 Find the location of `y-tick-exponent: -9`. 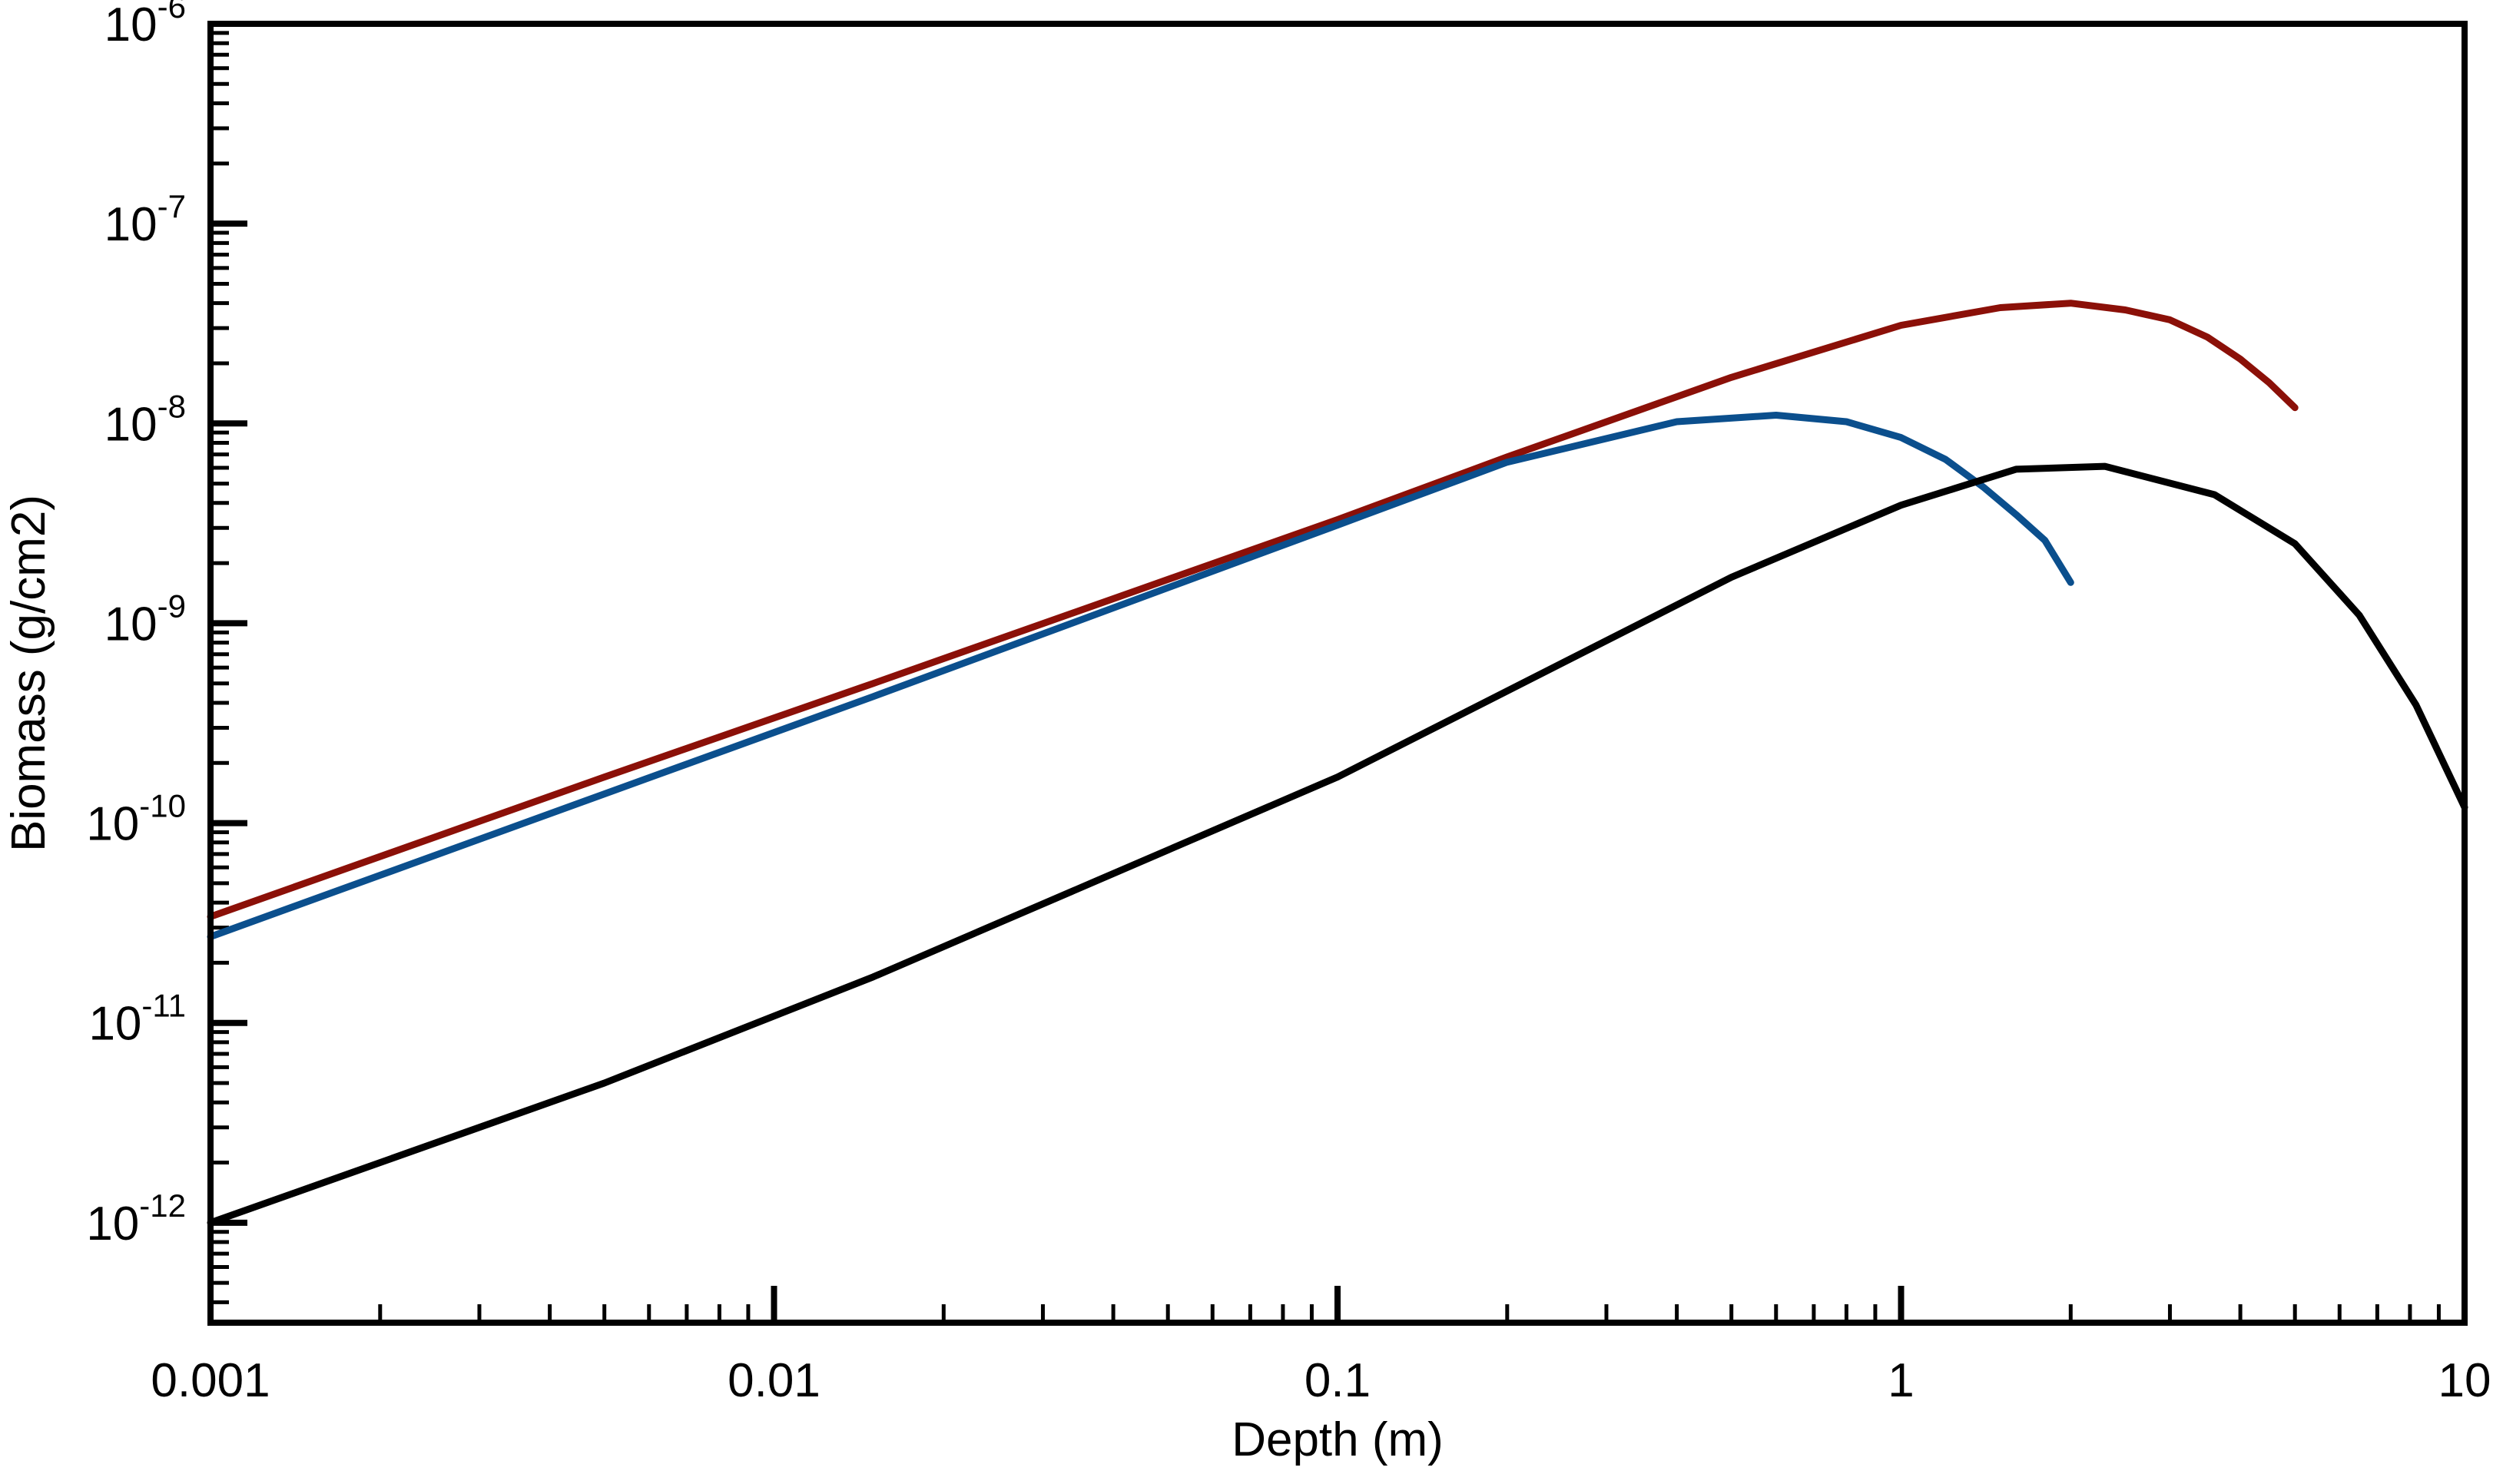

y-tick-exponent: -9 is located at coordinates (171, 606).